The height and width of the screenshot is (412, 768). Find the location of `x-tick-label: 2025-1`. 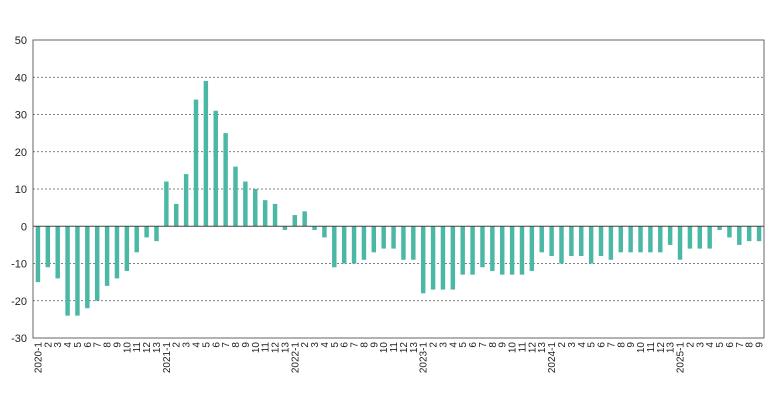

x-tick-label: 2025-1 is located at coordinates (681, 358).